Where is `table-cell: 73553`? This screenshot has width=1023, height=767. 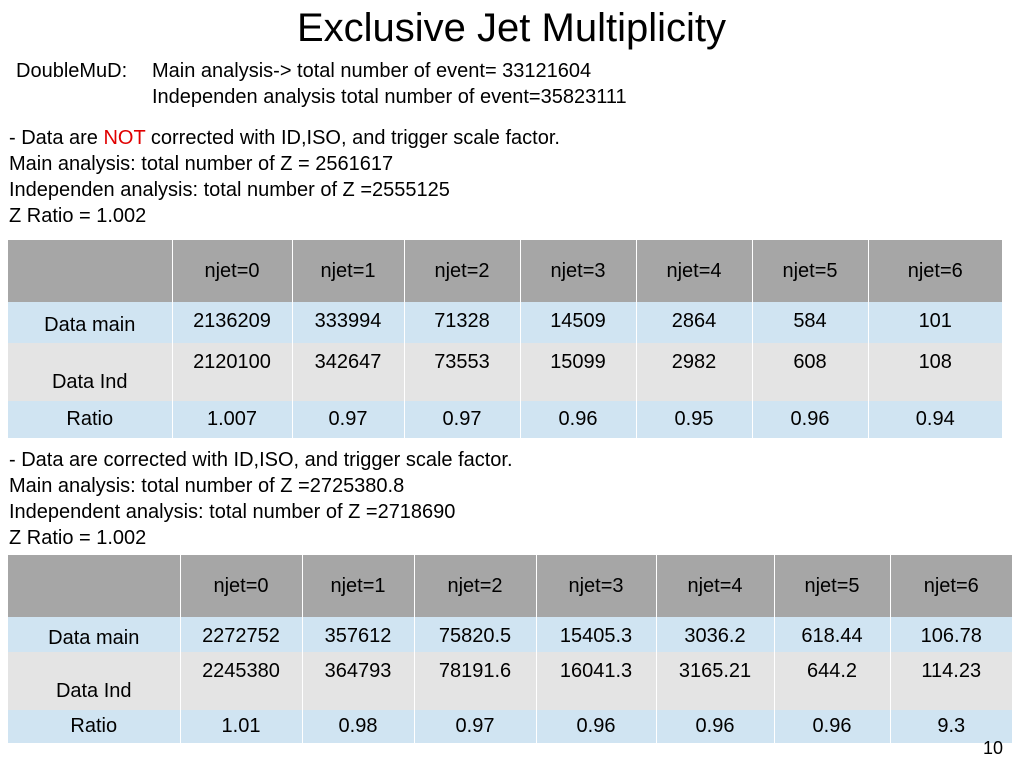
table-cell: 73553 is located at coordinates (462, 372).